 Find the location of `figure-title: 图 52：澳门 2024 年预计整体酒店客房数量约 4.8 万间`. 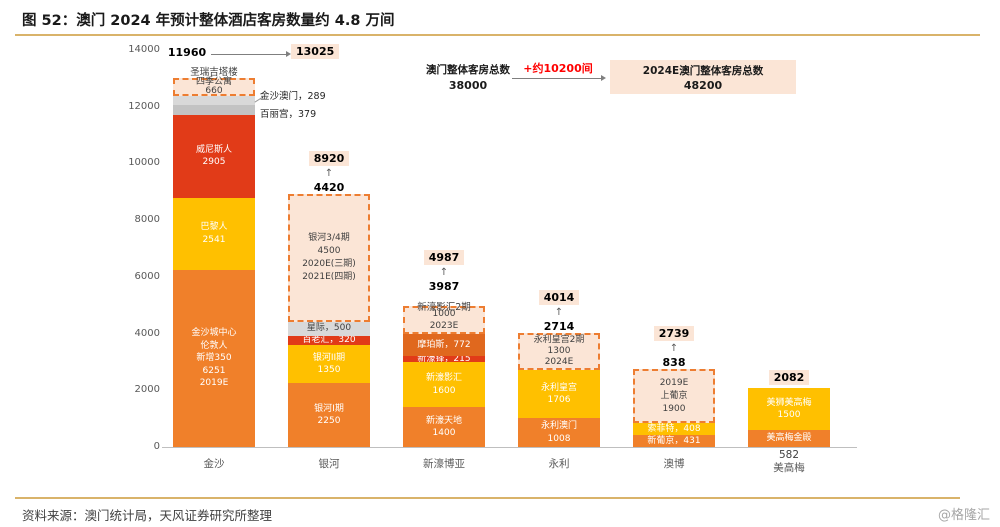

figure-title: 图 52：澳门 2024 年预计整体酒店客房数量约 4.8 万间 is located at coordinates (208, 21).